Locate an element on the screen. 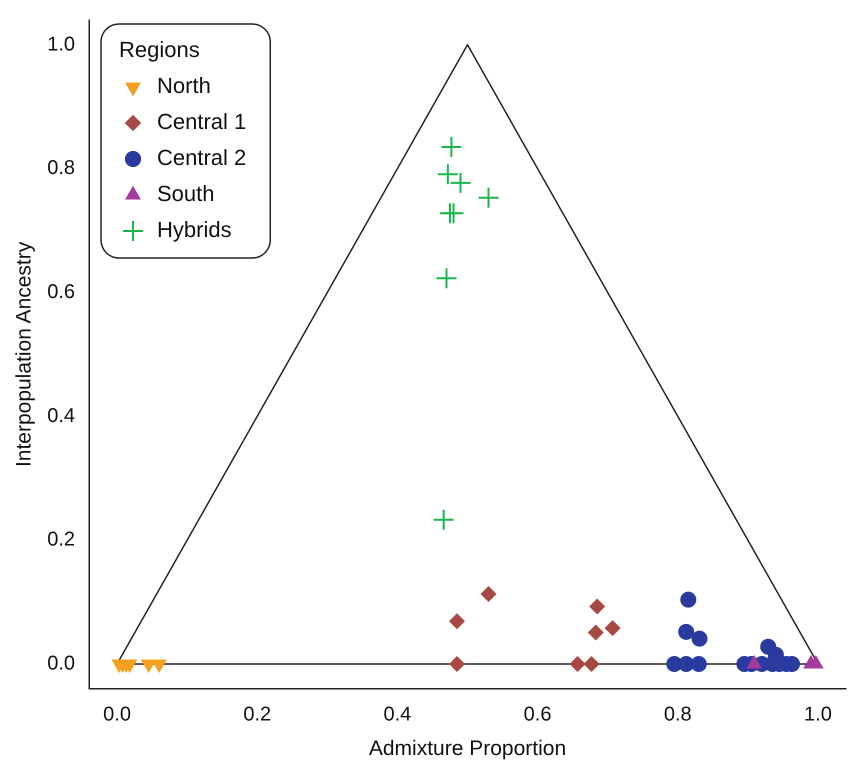 This screenshot has height=774, width=864. x-tick-label: 1.0 is located at coordinates (818, 714).